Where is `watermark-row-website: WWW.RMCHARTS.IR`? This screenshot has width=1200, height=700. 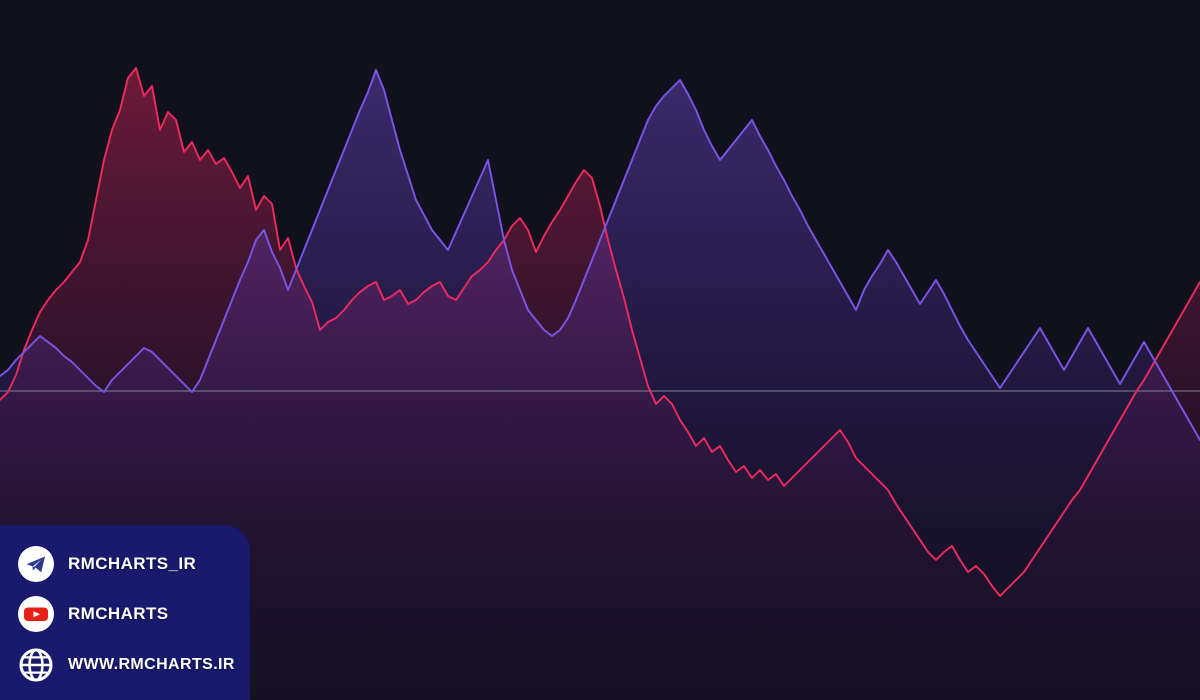
watermark-row-website: WWW.RMCHARTS.IR is located at coordinates (125, 665).